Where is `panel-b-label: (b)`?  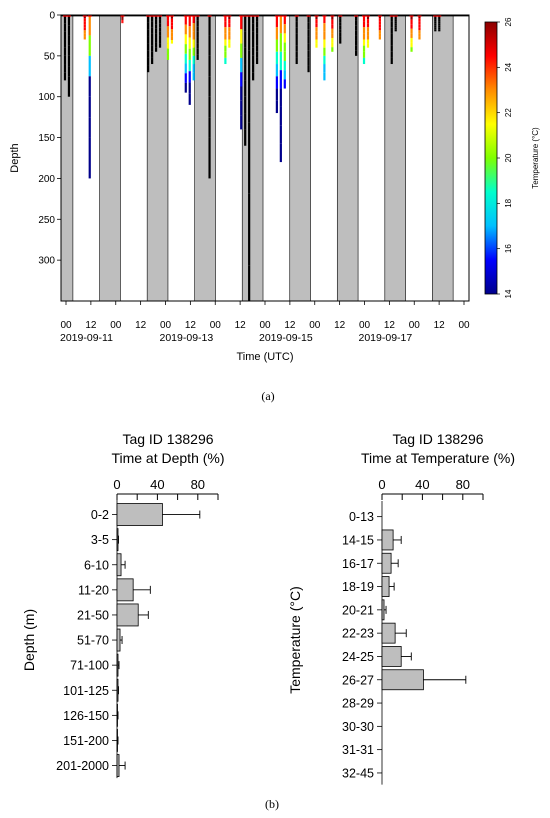 panel-b-label: (b) is located at coordinates (272, 804).